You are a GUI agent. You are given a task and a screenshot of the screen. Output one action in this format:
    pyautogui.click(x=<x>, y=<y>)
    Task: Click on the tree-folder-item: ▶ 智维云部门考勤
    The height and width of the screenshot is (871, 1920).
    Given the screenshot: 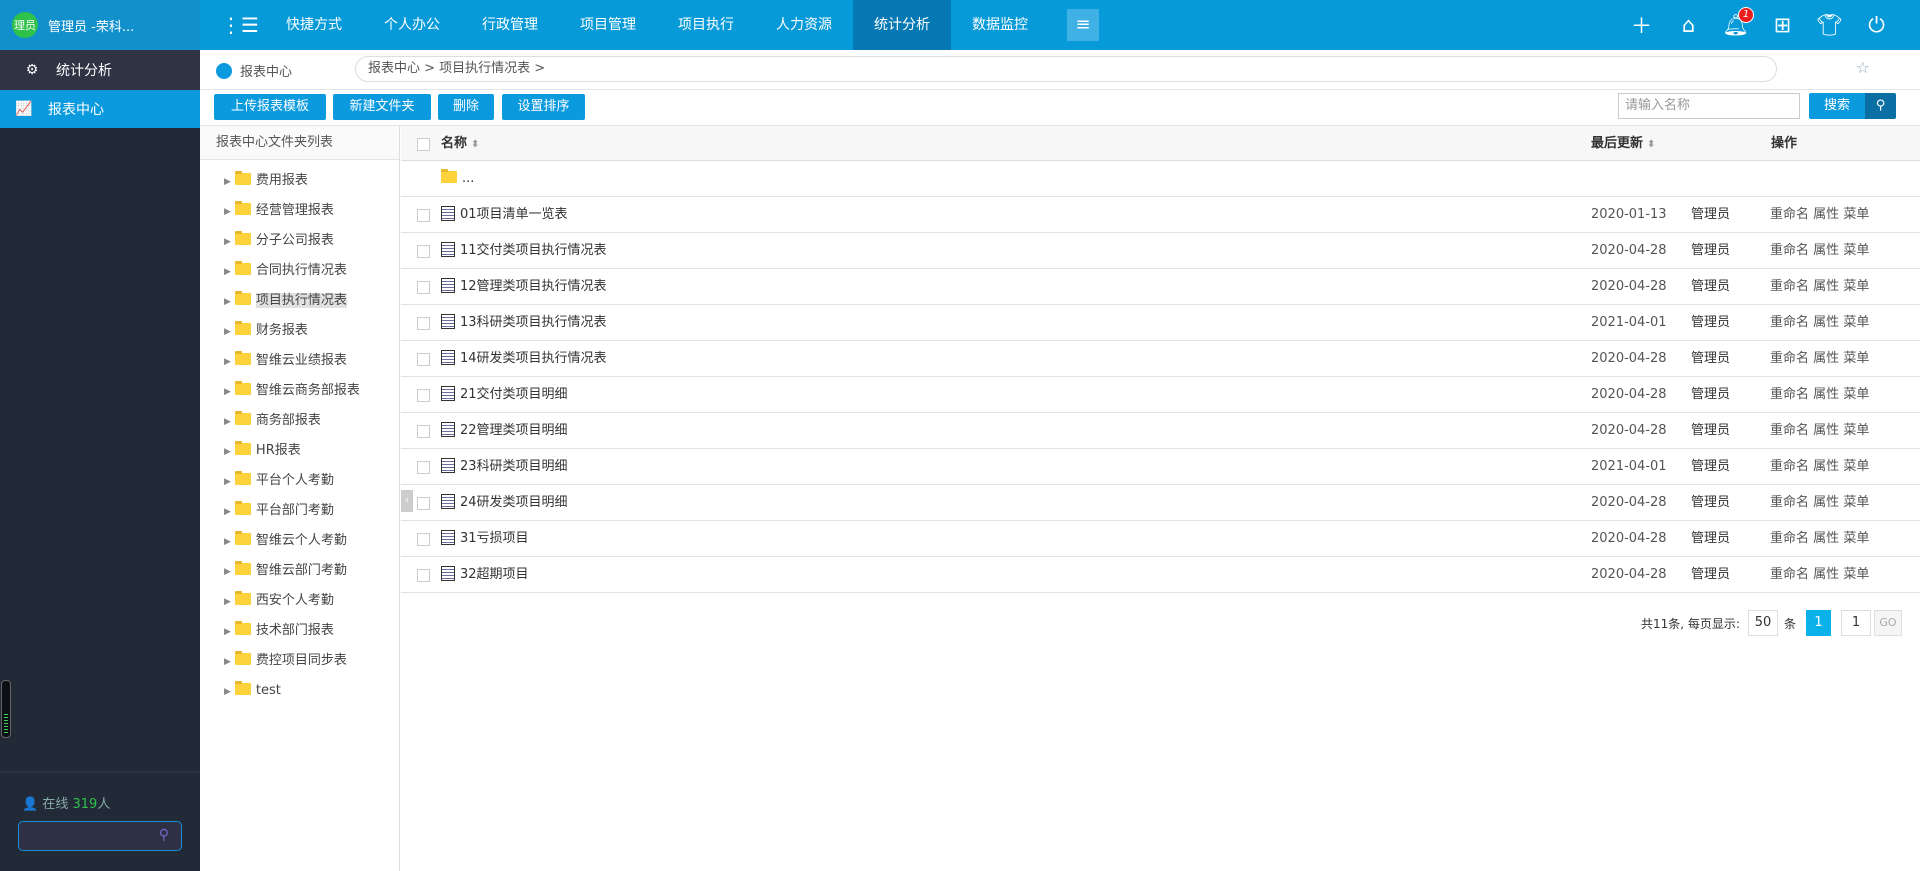 What is the action you would take?
    pyautogui.click(x=299, y=571)
    